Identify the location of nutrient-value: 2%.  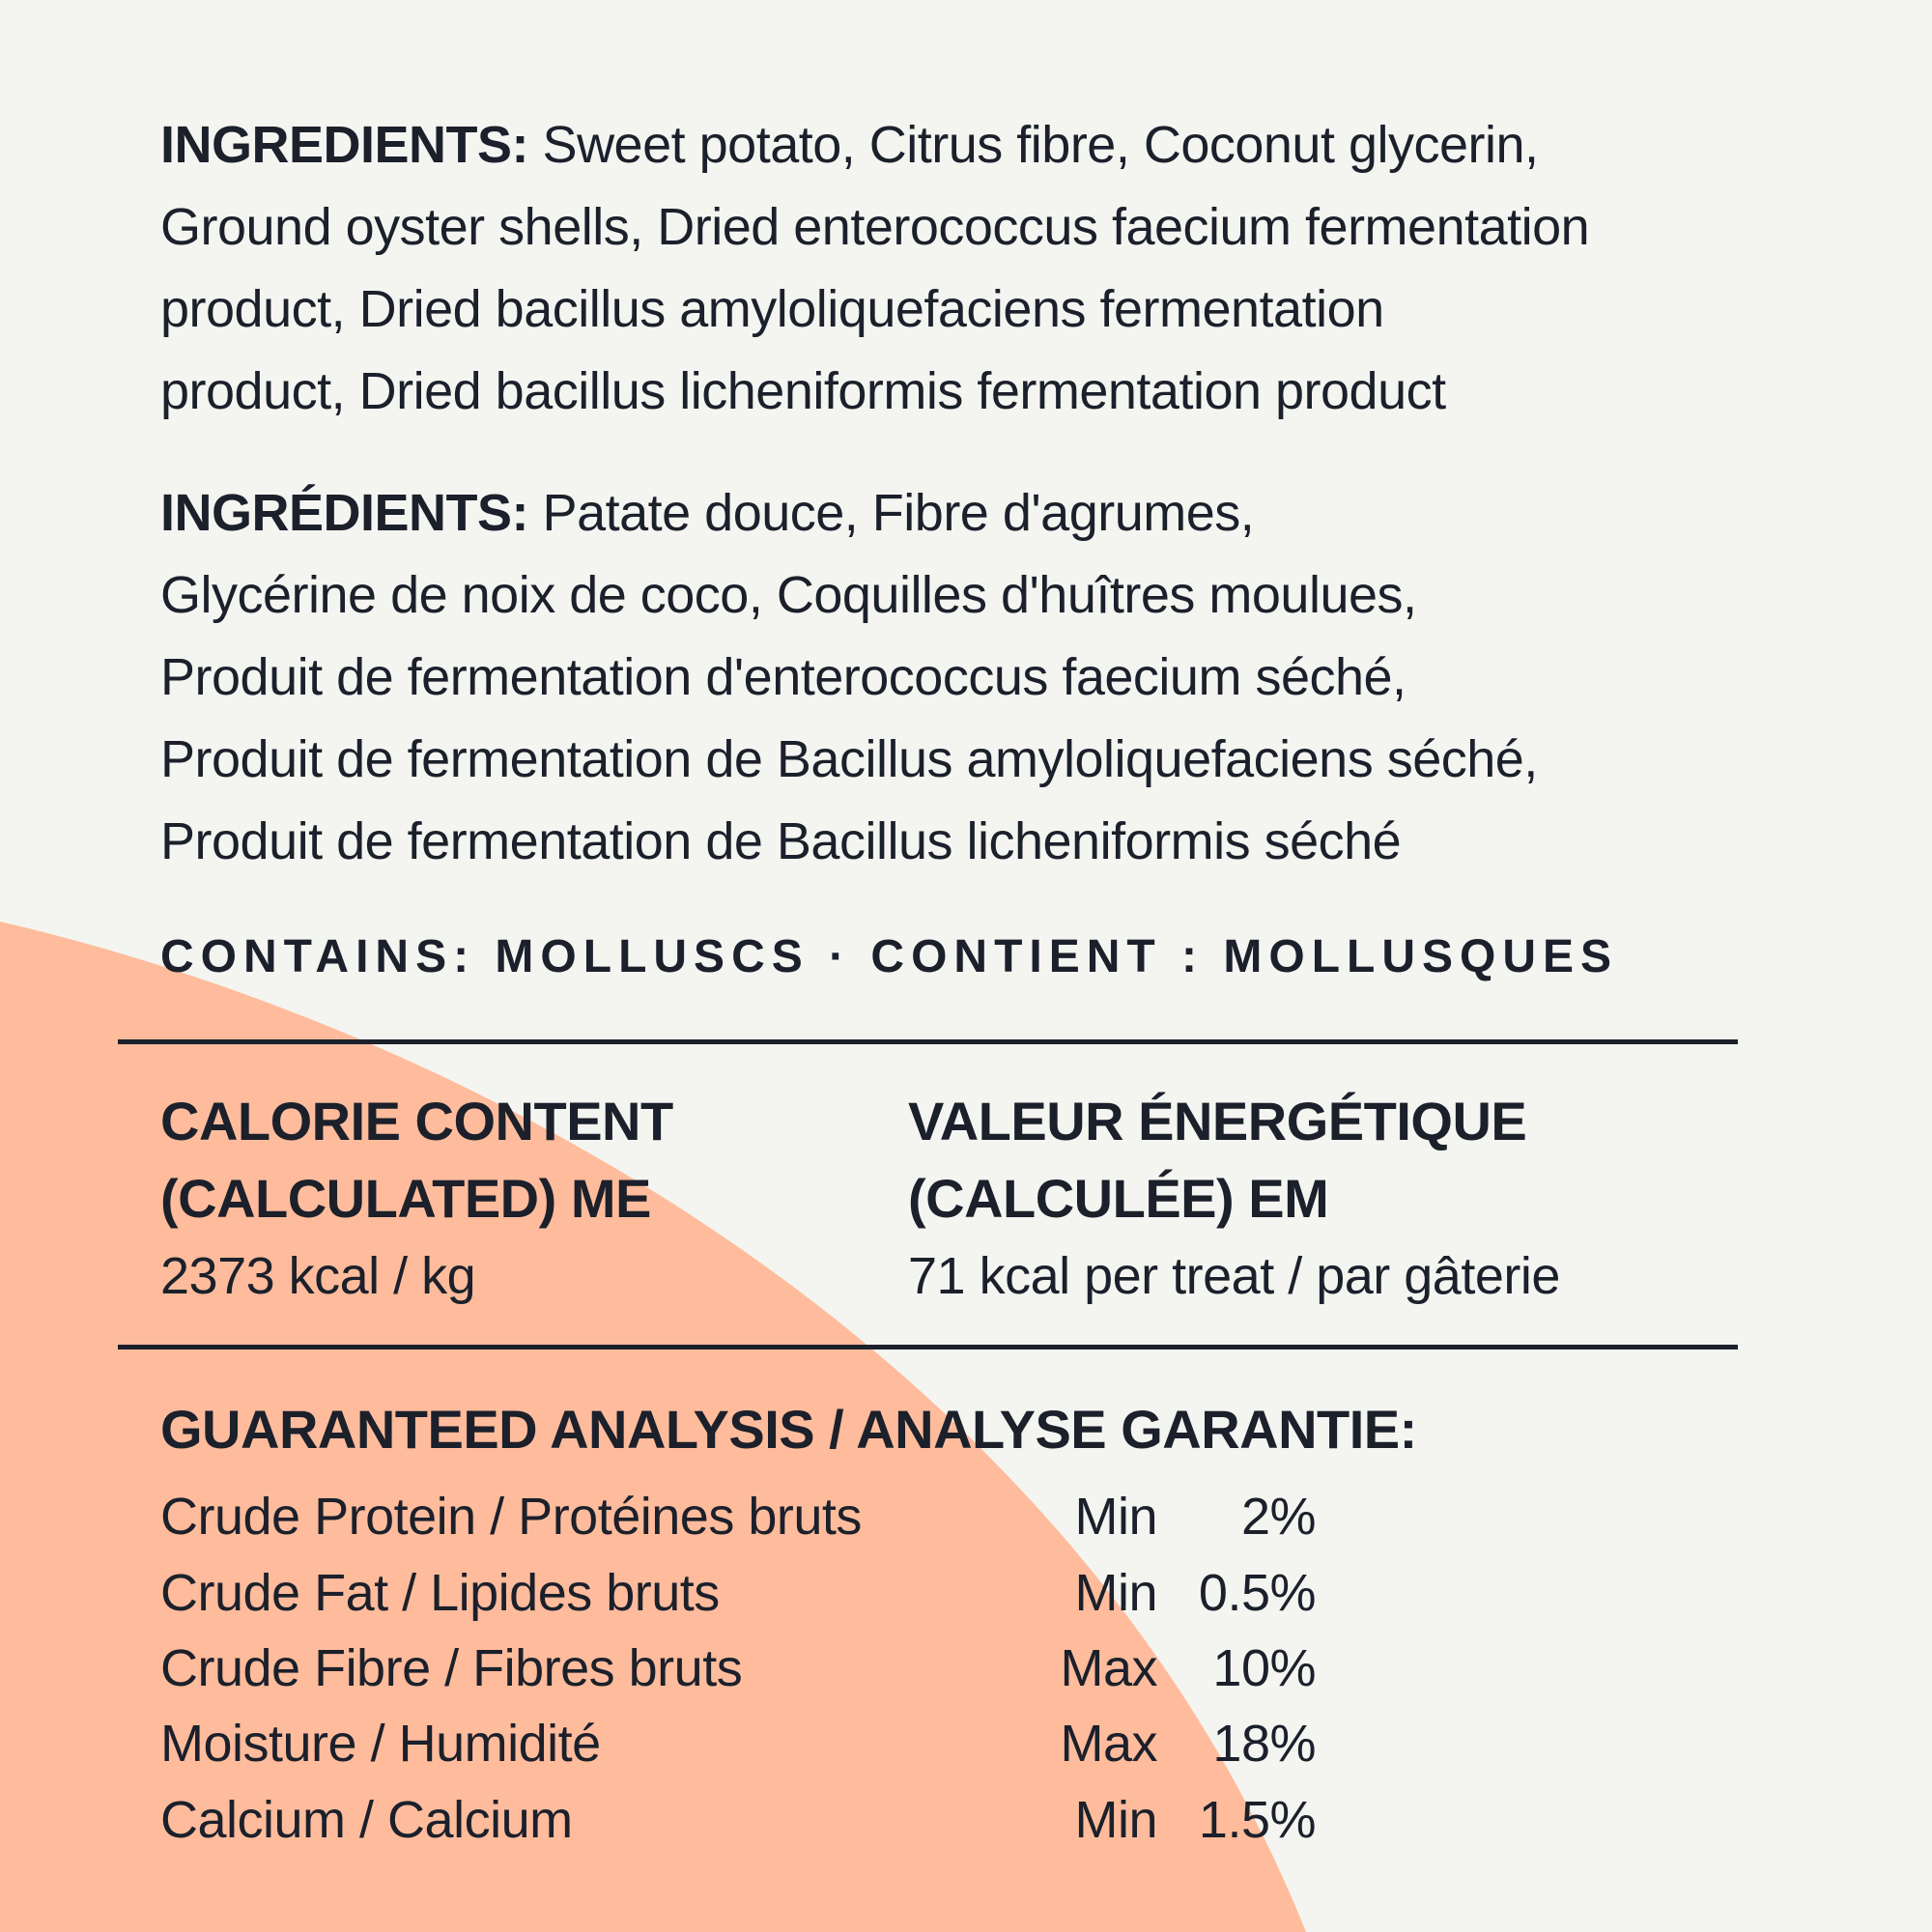
(1278, 1517).